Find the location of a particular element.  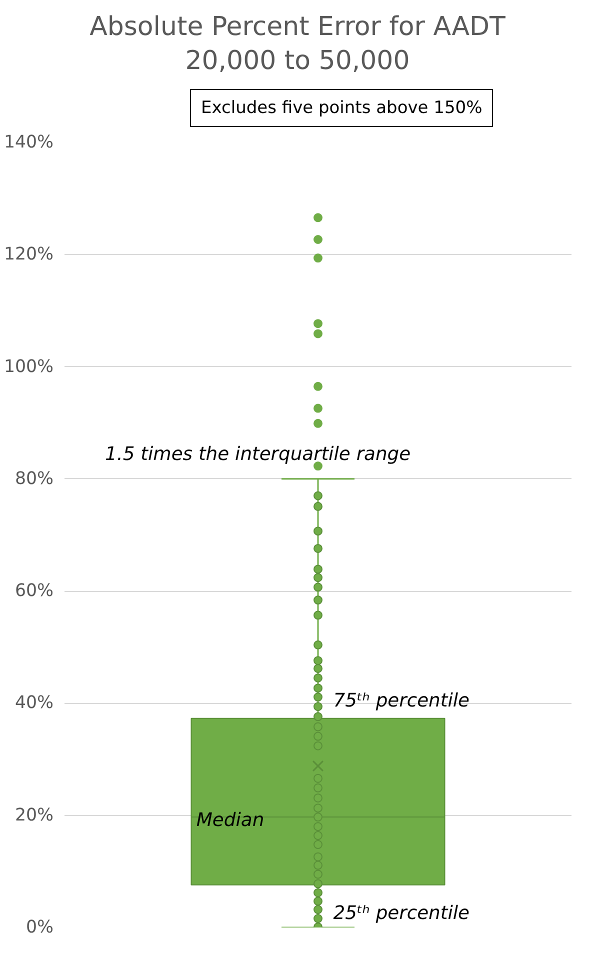

chart-title: Absolute Percent Error for AADT 20,000 to 50,000 is located at coordinates (298, 44).